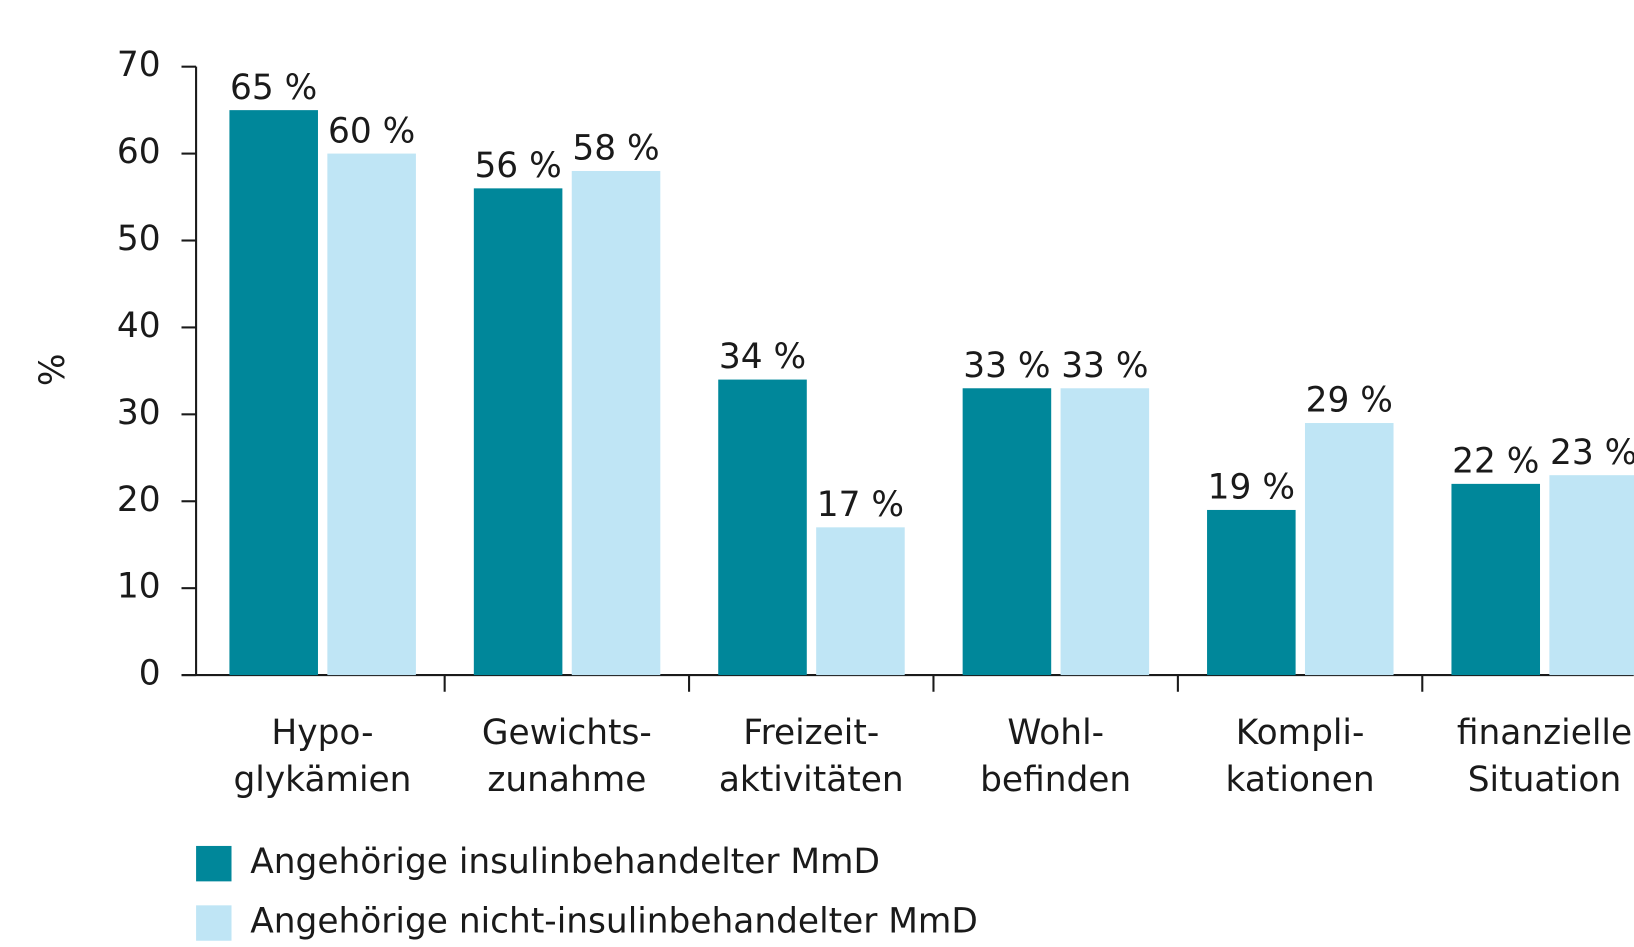 The image size is (1634, 947). Describe the element at coordinates (1055, 780) in the screenshot. I see `x-tick-label: befinden` at that location.